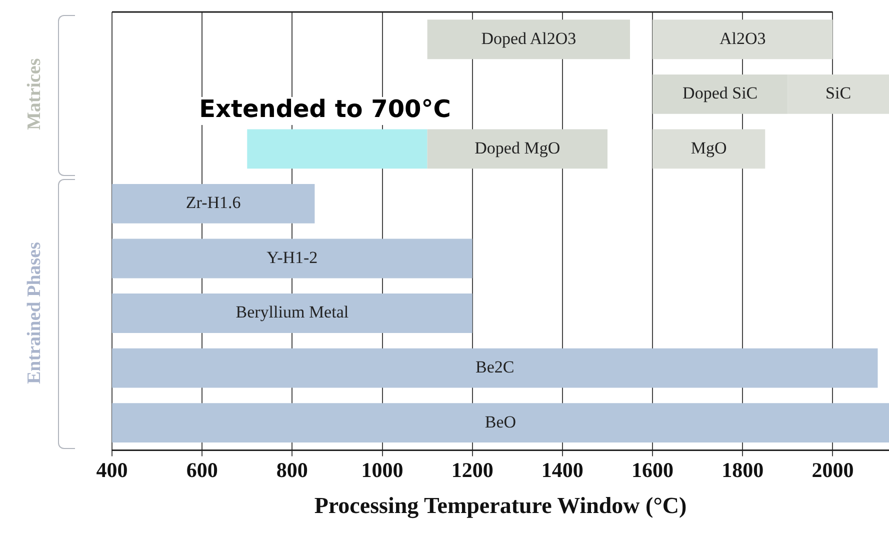  I want to click on data-label: Beryllium Metal, so click(292, 312).